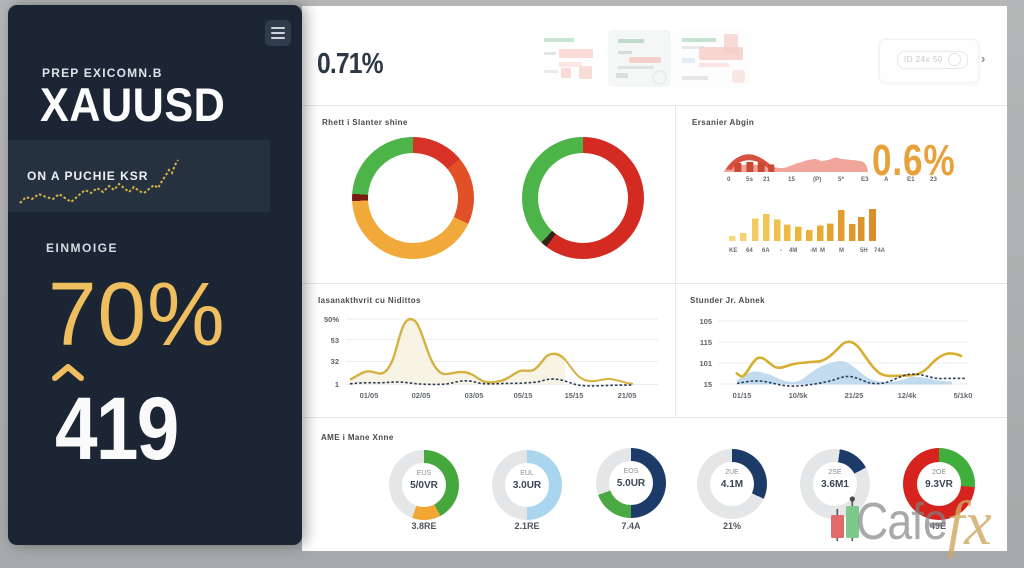 Image resolution: width=1024 pixels, height=568 pixels. Describe the element at coordinates (864, 251) in the screenshot. I see `svg-text: 5H` at that location.